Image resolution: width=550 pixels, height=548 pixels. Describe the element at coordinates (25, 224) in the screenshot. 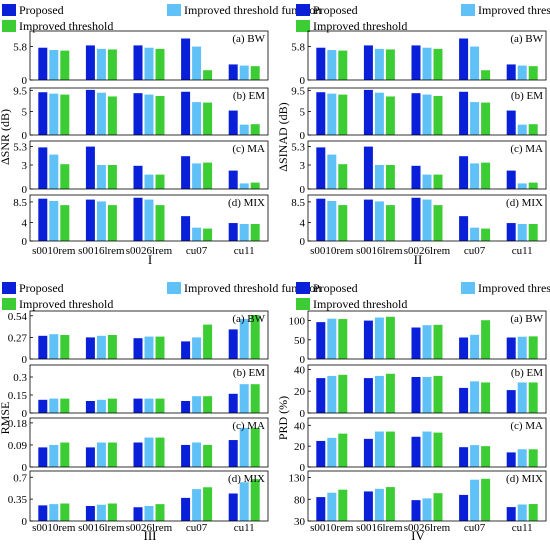

I see `y-tick-label: 4` at that location.